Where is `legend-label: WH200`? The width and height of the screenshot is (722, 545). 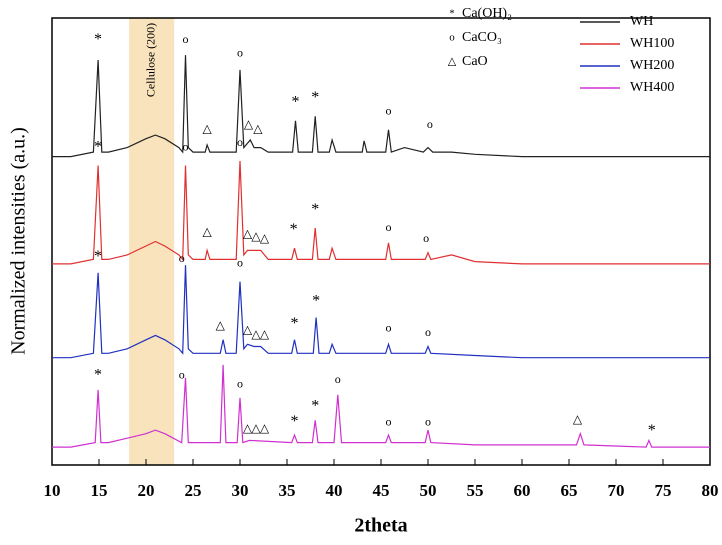 legend-label: WH200 is located at coordinates (652, 65).